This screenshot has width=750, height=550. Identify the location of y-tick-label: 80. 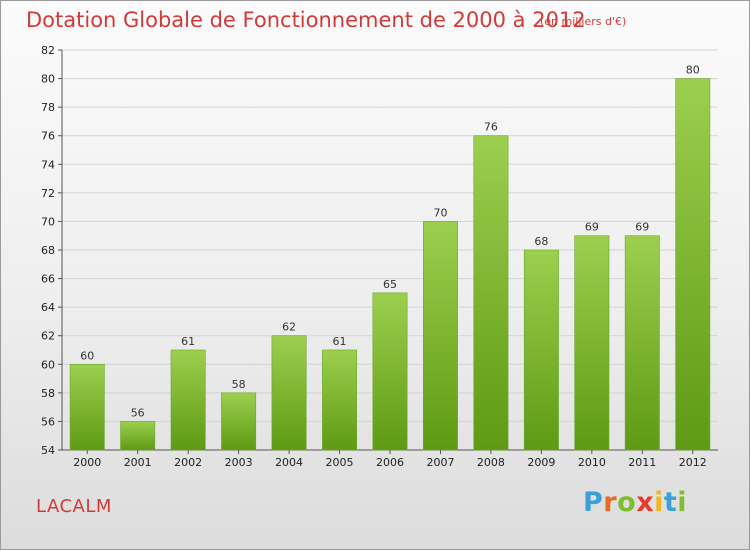
(48, 79).